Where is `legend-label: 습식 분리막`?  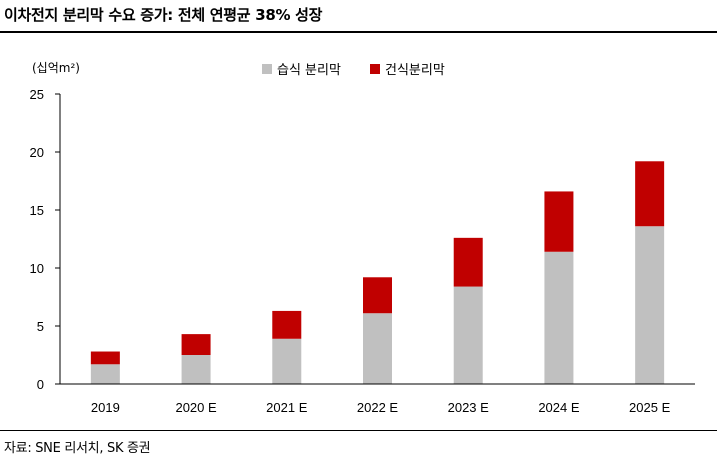
legend-label: 습식 분리막 is located at coordinates (309, 70).